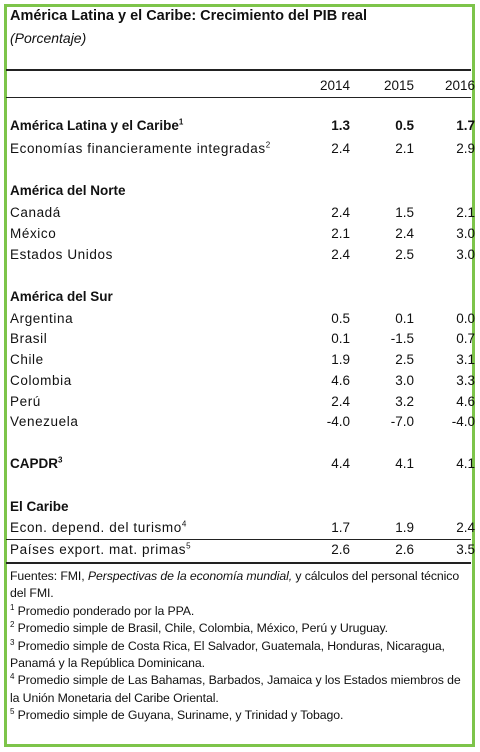  Describe the element at coordinates (238, 563) in the screenshot. I see `table-bottom-rule` at that location.